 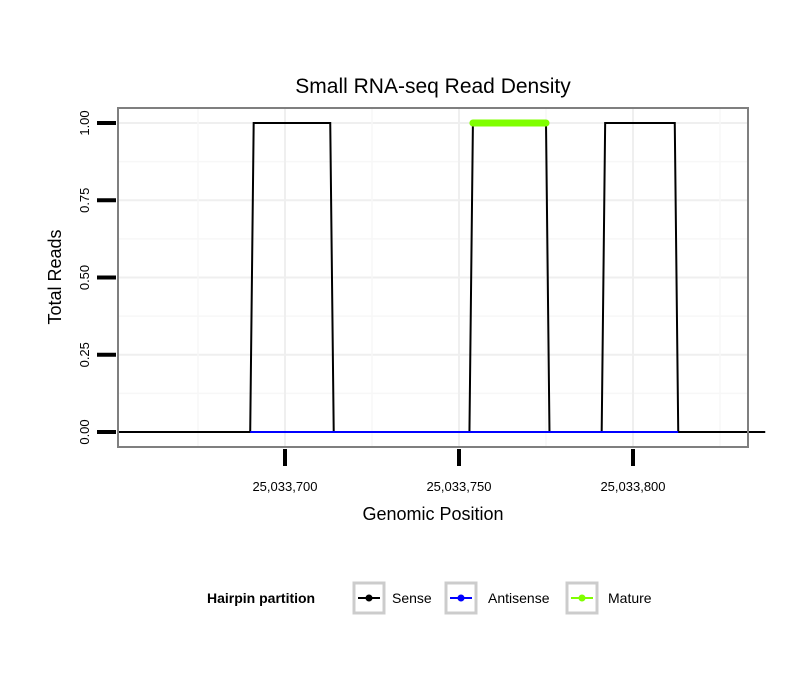 What do you see at coordinates (84, 200) in the screenshot?
I see `y-tick-label: 0.75` at bounding box center [84, 200].